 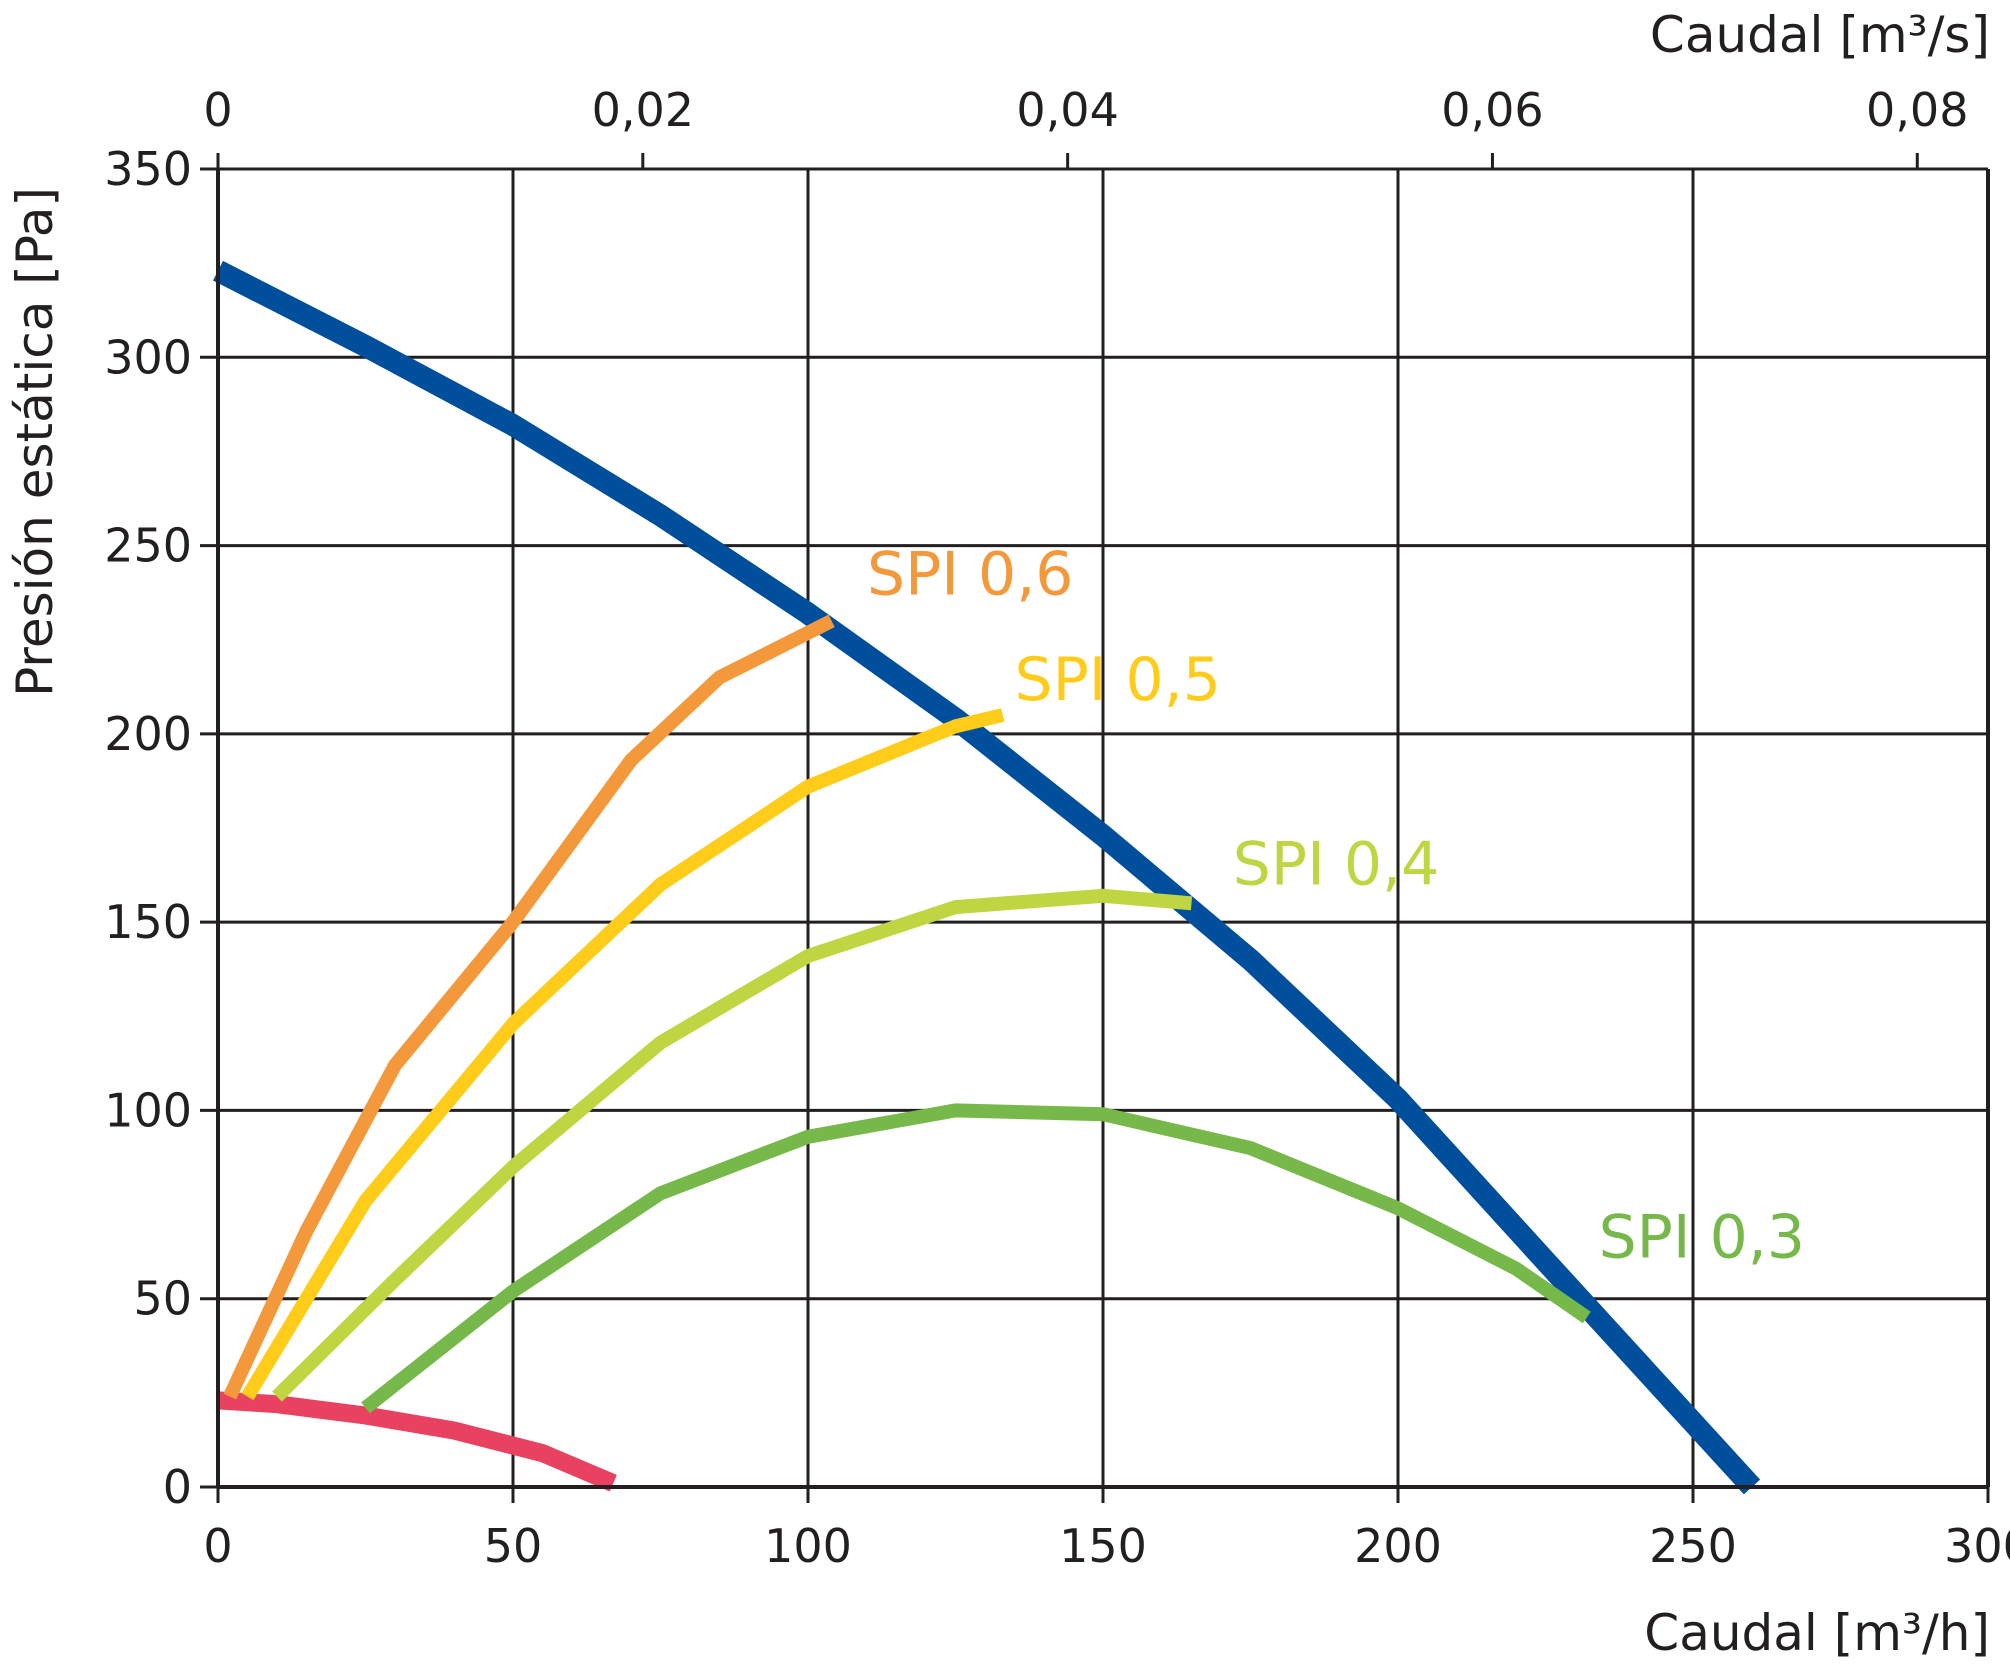 What do you see at coordinates (162, 1299) in the screenshot?
I see `y-tick-label: 50` at bounding box center [162, 1299].